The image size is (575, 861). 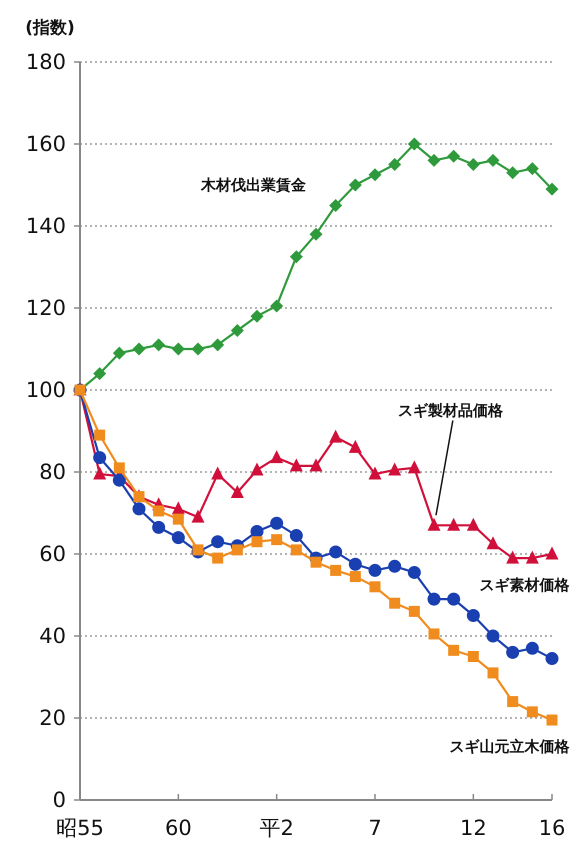 What do you see at coordinates (50, 28) in the screenshot?
I see `ylabel: (指数)` at bounding box center [50, 28].